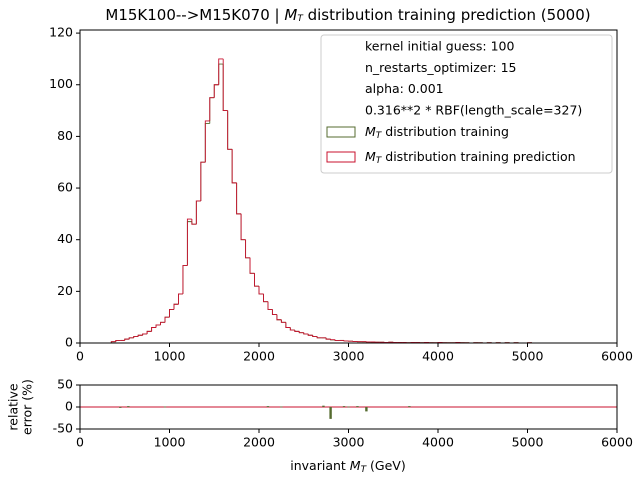 Image resolution: width=640 pixels, height=480 pixels. Describe the element at coordinates (61, 32) in the screenshot. I see `y-tick-label: 120` at that location.